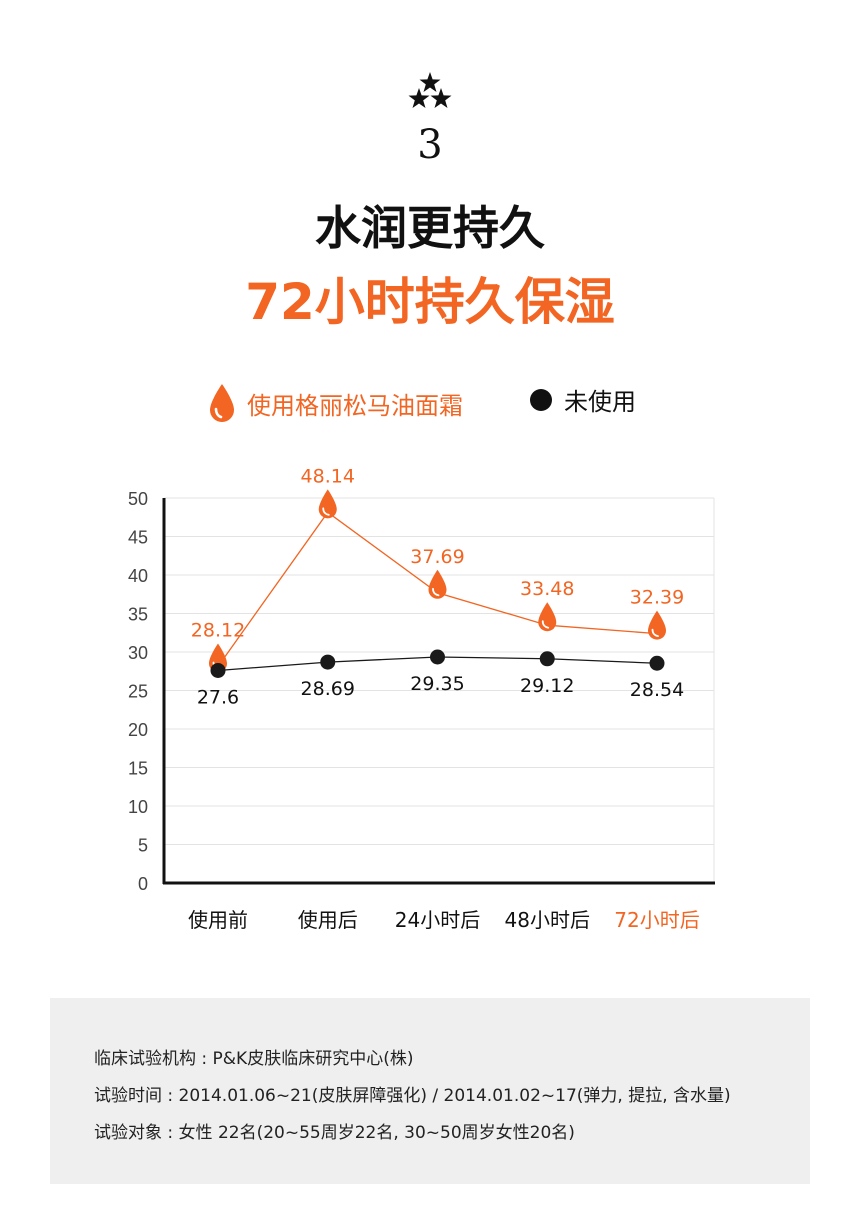  I want to click on y-tick-label: 10, so click(138, 807).